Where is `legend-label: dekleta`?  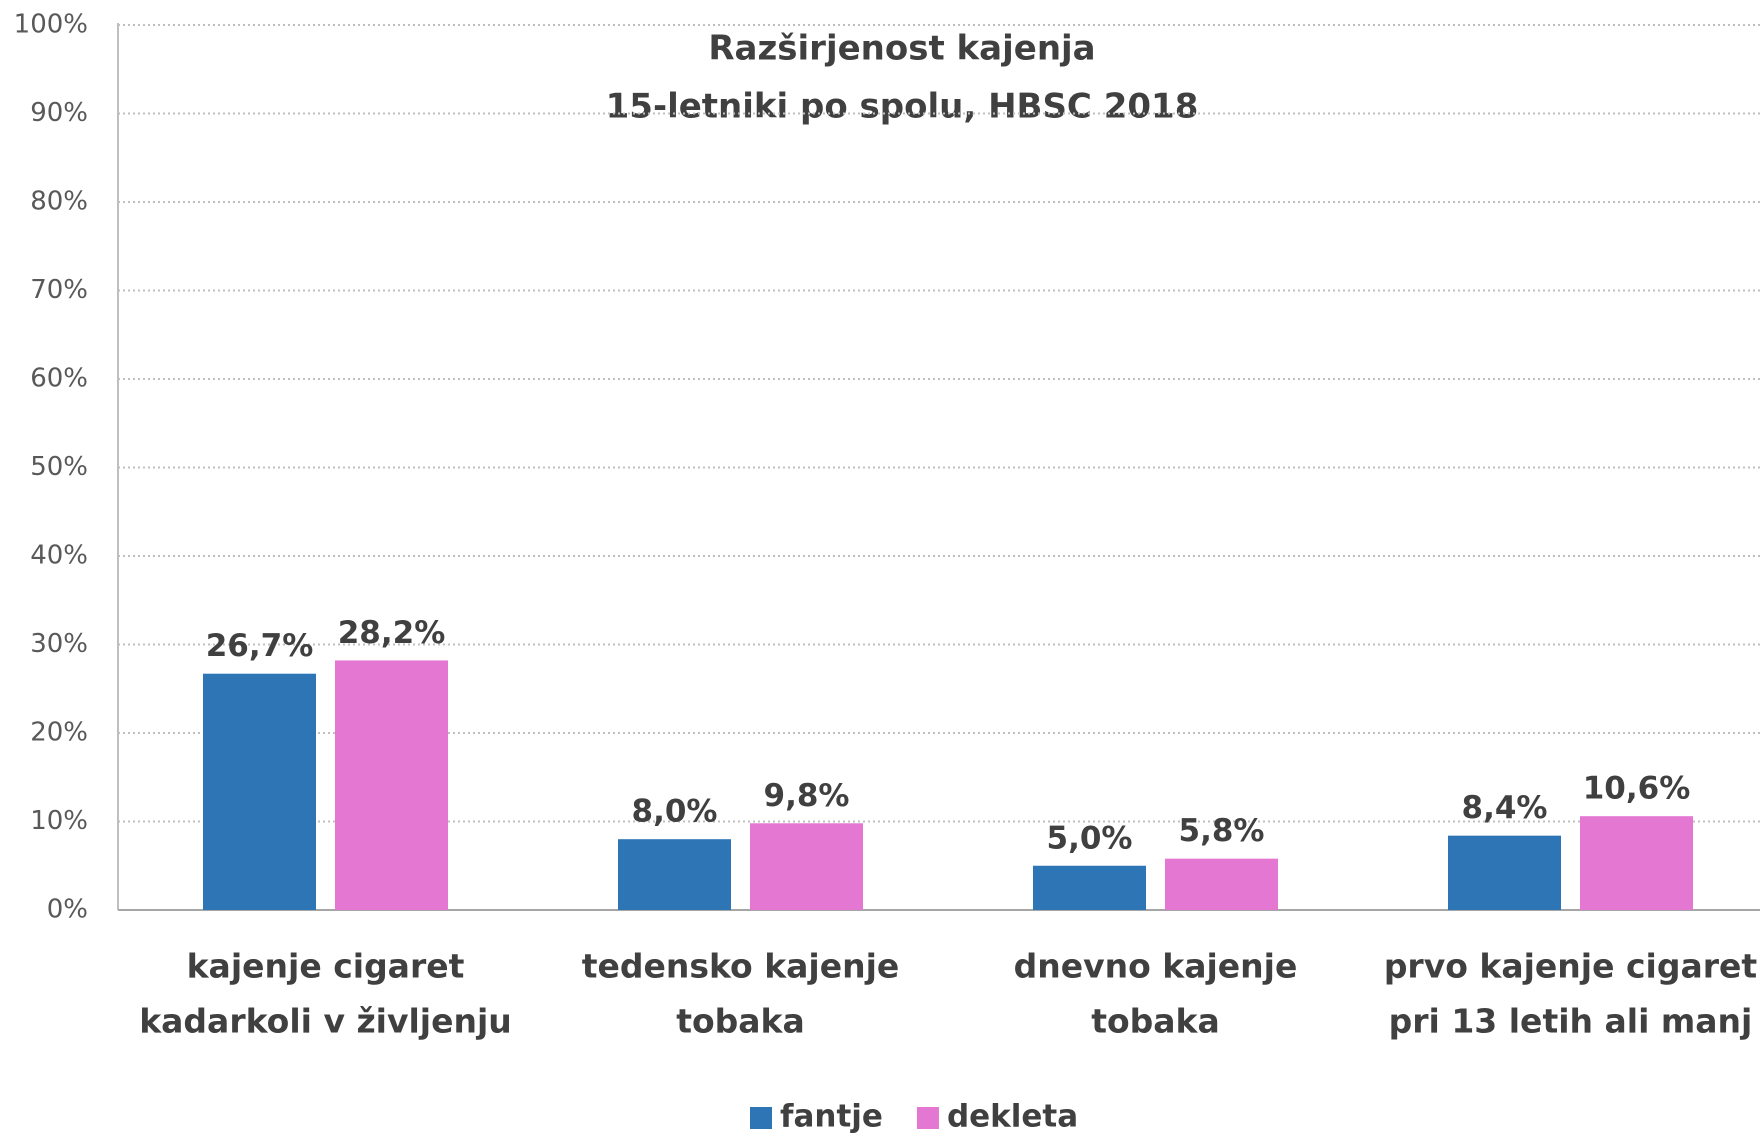
legend-label: dekleta is located at coordinates (1012, 1117).